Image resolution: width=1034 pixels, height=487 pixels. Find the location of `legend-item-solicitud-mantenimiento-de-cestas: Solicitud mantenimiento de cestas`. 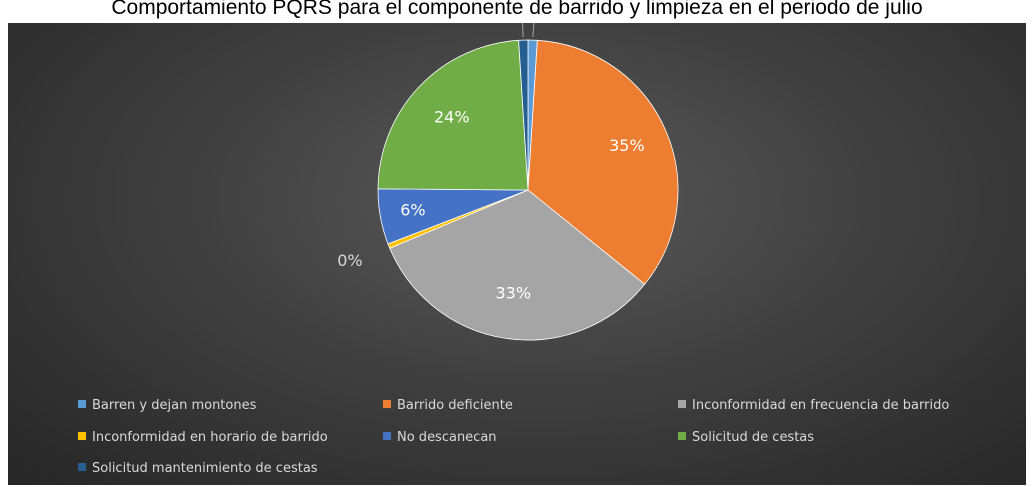

legend-item-solicitud-mantenimiento-de-cestas: Solicitud mantenimiento de cestas is located at coordinates (198, 469).